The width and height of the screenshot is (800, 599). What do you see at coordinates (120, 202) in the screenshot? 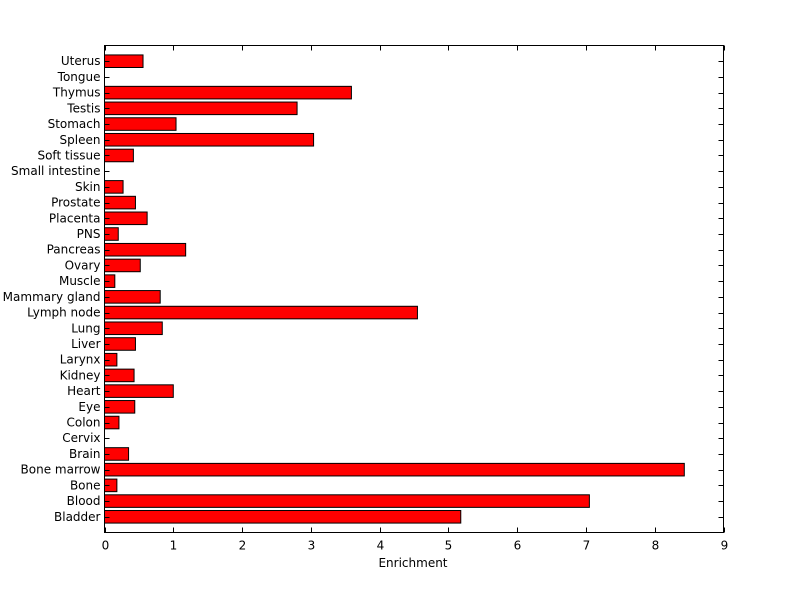
I see `bar-prostate` at bounding box center [120, 202].